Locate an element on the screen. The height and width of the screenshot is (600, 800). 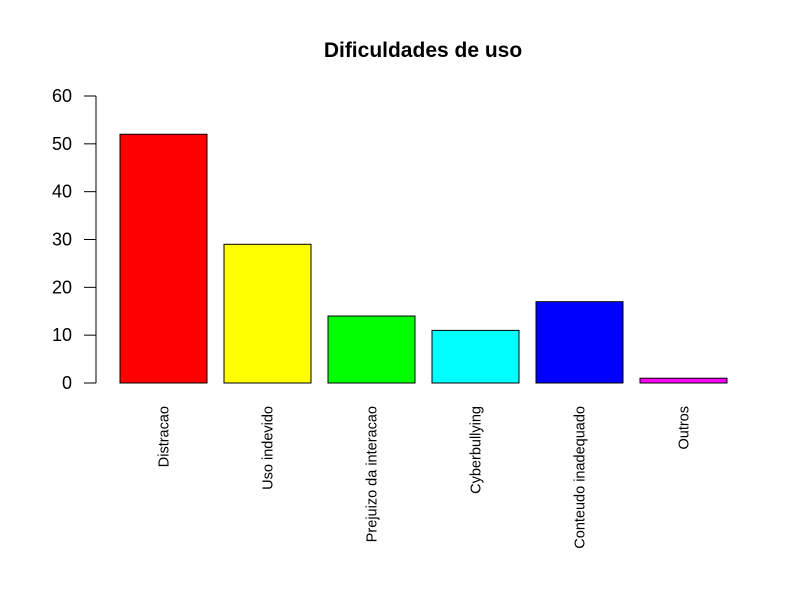
y-tick-label: 60 is located at coordinates (62, 96).